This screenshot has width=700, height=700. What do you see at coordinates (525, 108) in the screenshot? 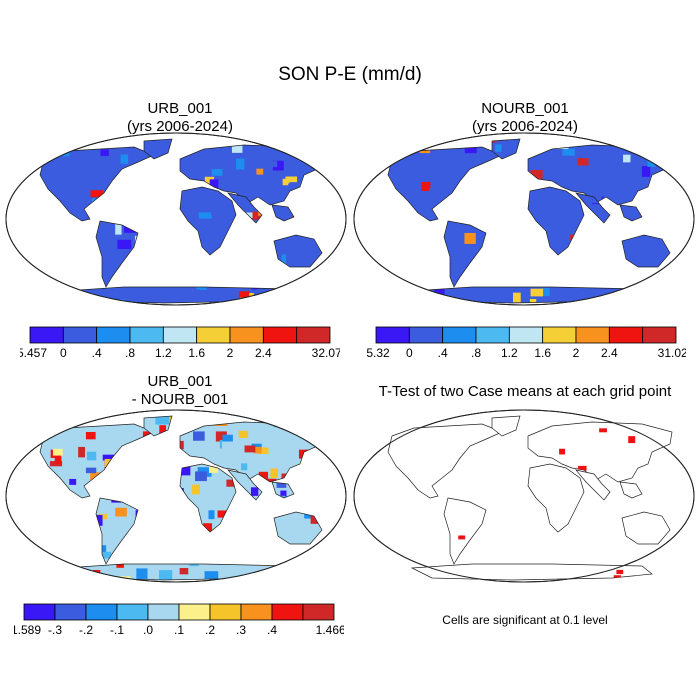
I see `panel-nourb-title-line1: NOURB_001` at bounding box center [525, 108].